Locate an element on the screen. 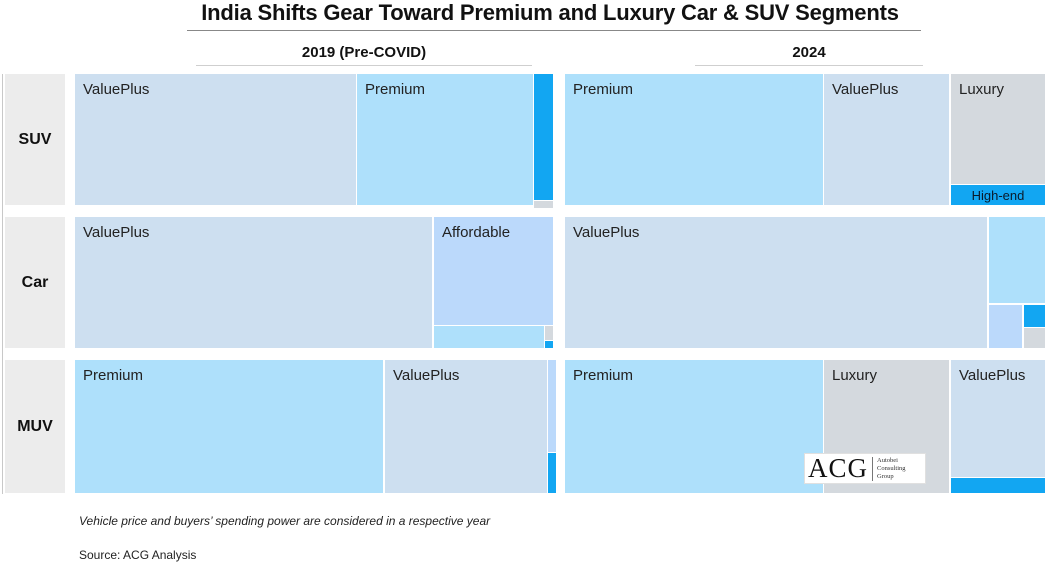 This screenshot has height=565, width=1045. tile-suv-2019-valueplus: ValuePlus is located at coordinates (215, 139).